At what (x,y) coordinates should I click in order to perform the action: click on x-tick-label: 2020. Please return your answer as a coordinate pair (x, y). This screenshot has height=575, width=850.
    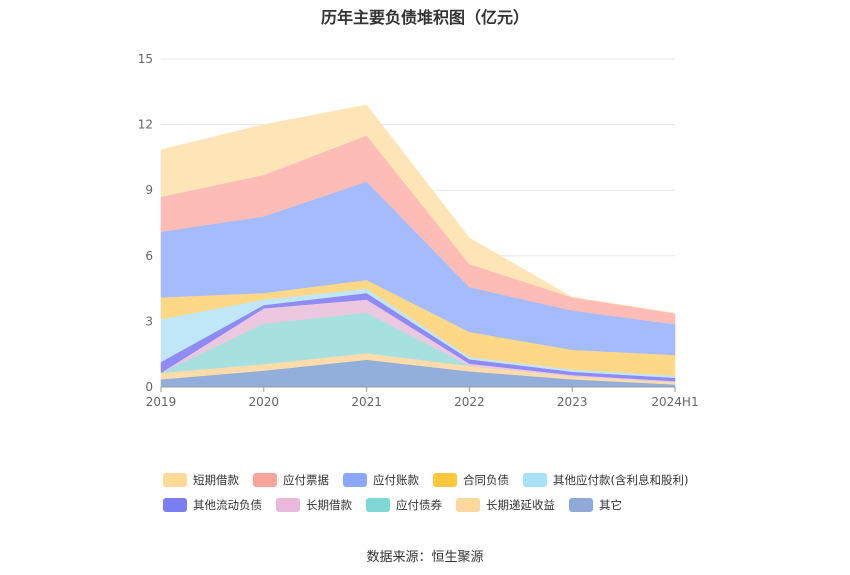
    Looking at the image, I should click on (264, 402).